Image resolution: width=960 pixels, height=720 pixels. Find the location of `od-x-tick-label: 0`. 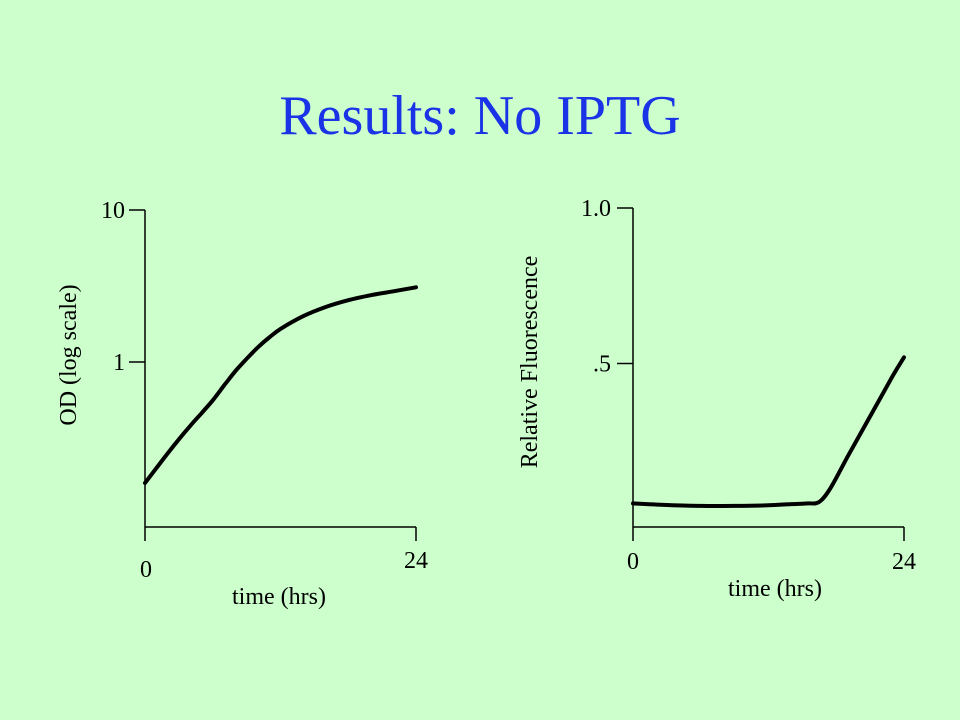

od-x-tick-label: 0 is located at coordinates (146, 570).